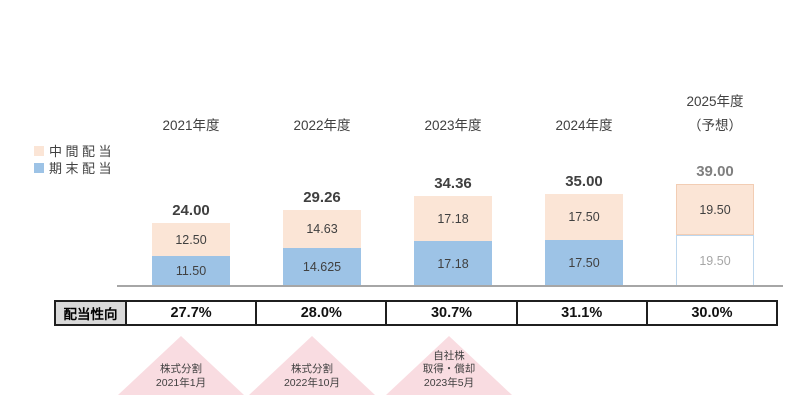 This screenshot has width=800, height=404. I want to click on legend-label-interim: 中間配当, so click(82, 151).